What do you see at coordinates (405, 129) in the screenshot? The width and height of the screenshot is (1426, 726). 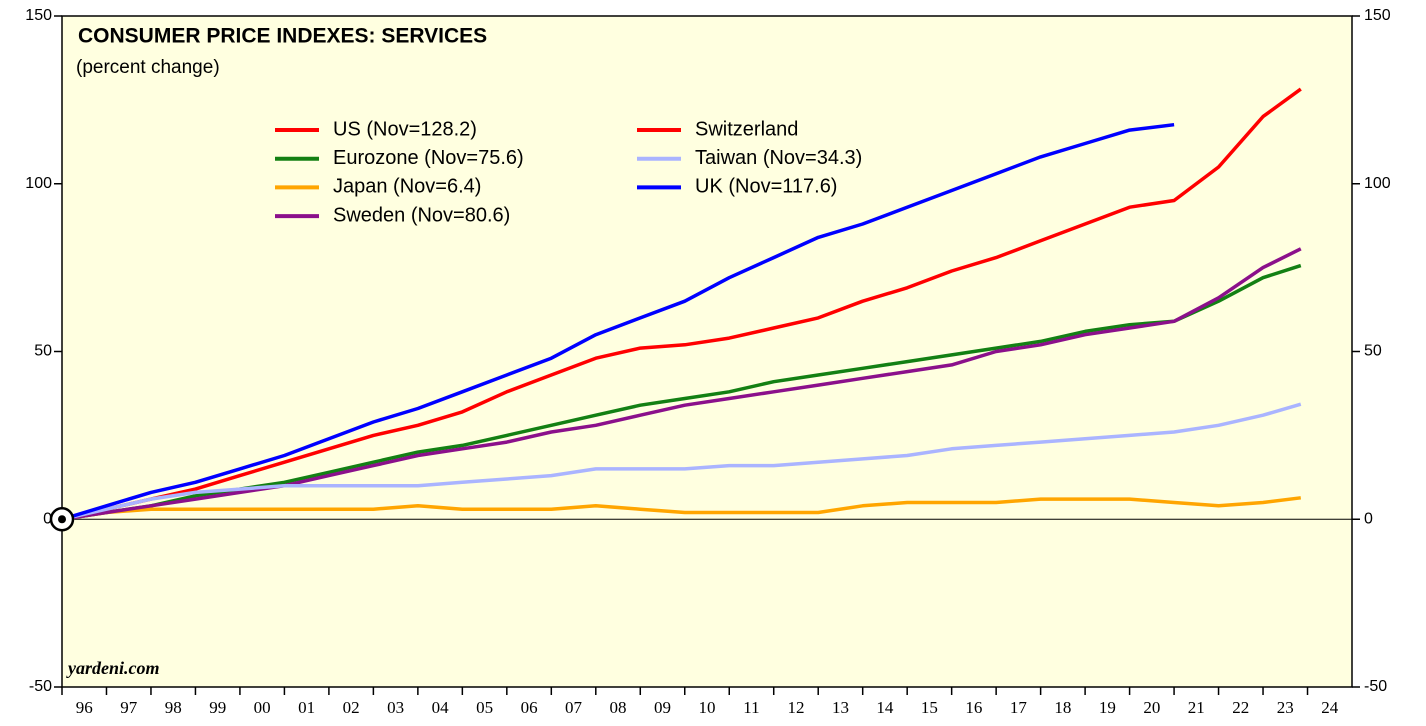 I see `legend-label: US (Nov=128.2)` at bounding box center [405, 129].